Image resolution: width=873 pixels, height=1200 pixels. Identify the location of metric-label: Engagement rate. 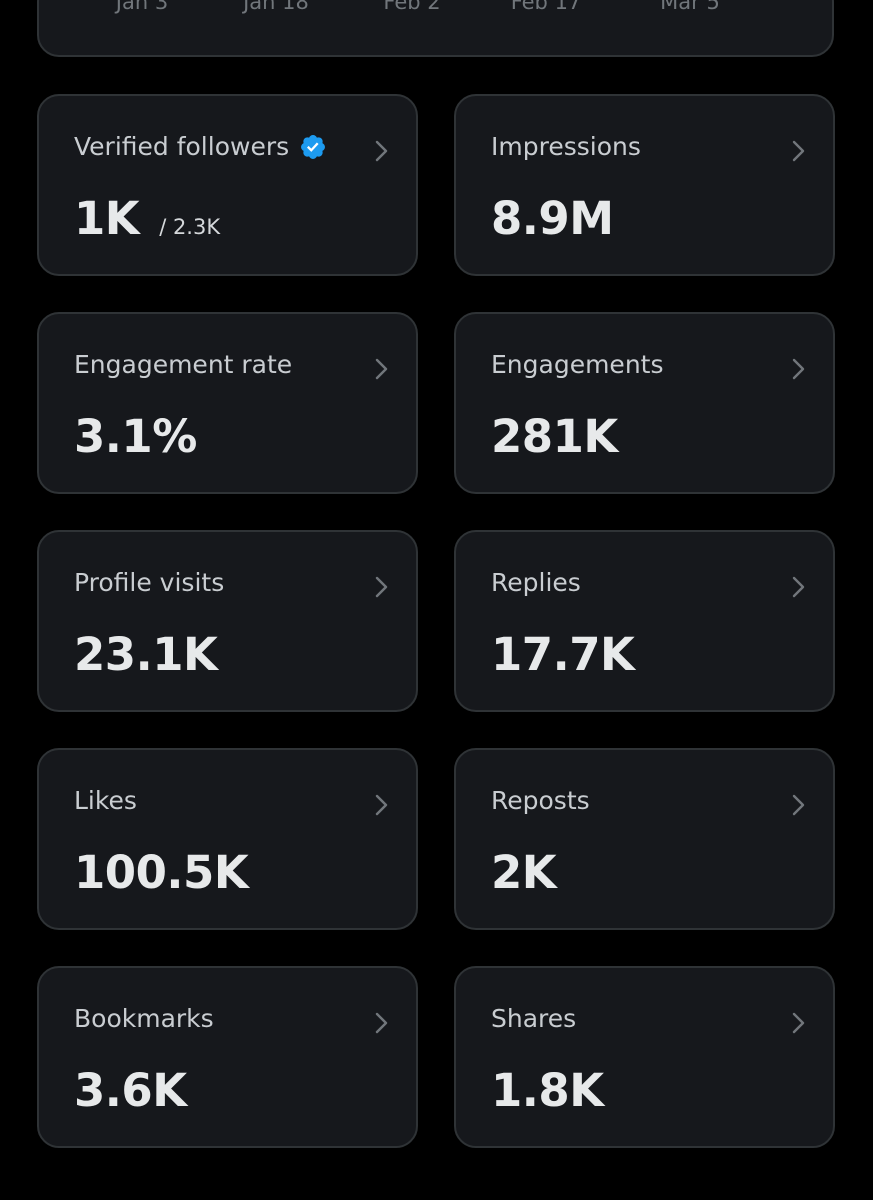
(183, 364).